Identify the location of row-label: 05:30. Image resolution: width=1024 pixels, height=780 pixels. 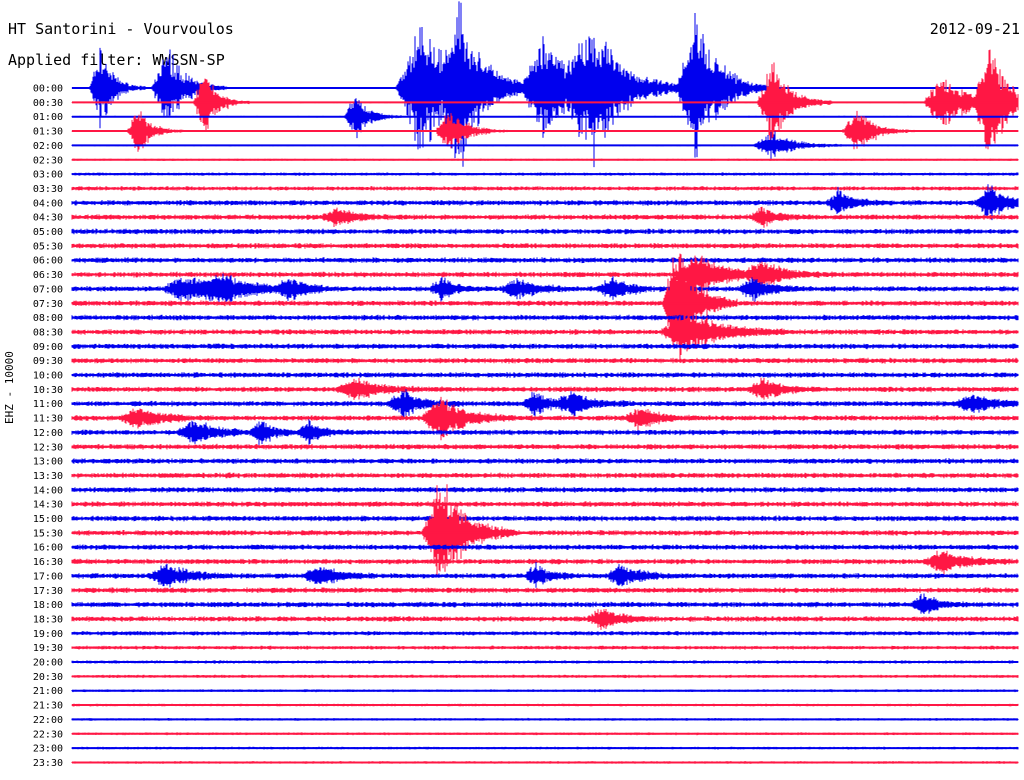
(48, 246).